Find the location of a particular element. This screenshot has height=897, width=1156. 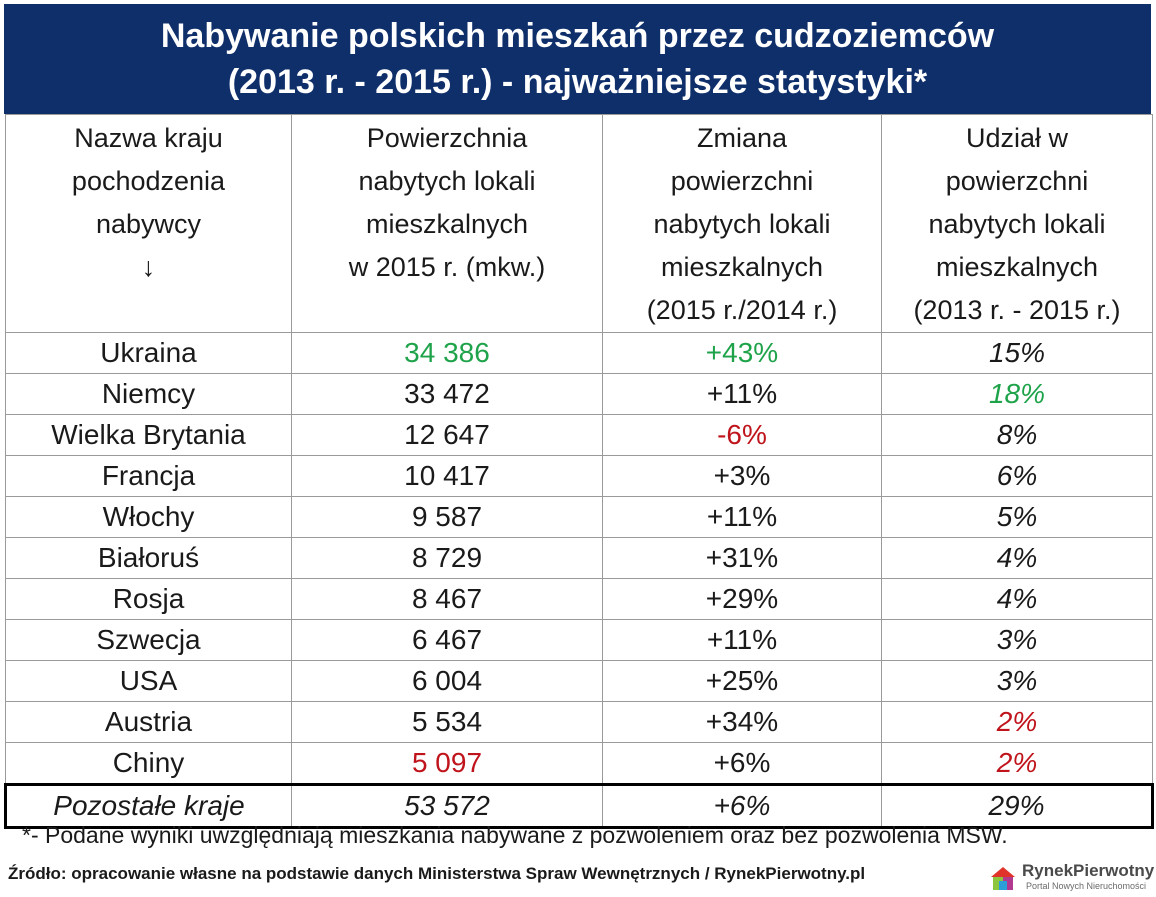

table-row: Niemcy 33 472 +11% 18% is located at coordinates (579, 394).